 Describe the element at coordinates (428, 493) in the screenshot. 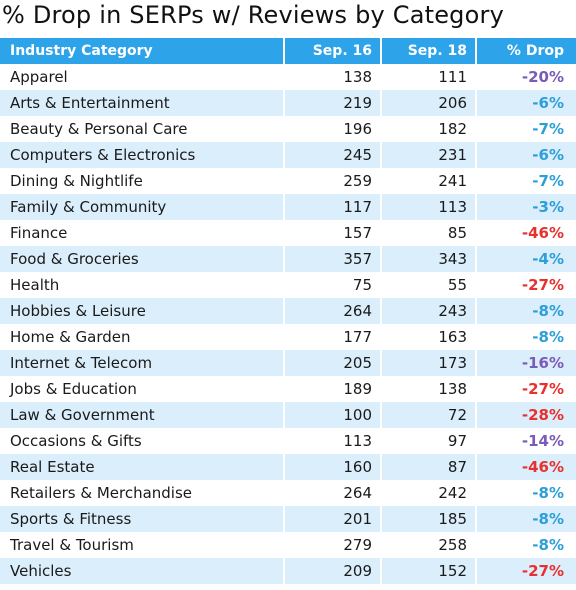

I see `sep18-cell: 242` at that location.